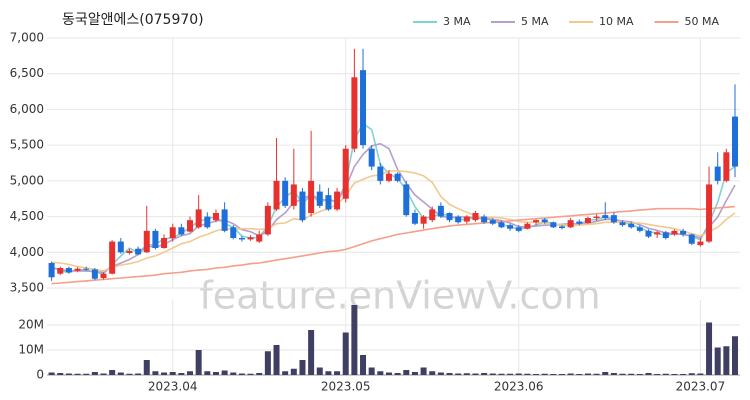 This screenshot has width=750, height=400. I want to click on y-tick-label: 4,500, so click(27, 216).